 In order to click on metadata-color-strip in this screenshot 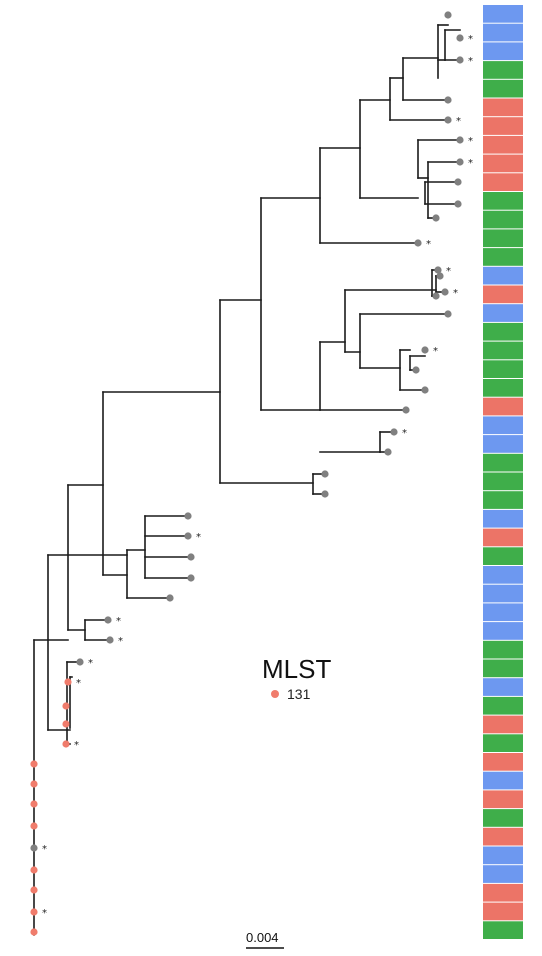, I will do `click(503, 472)`.